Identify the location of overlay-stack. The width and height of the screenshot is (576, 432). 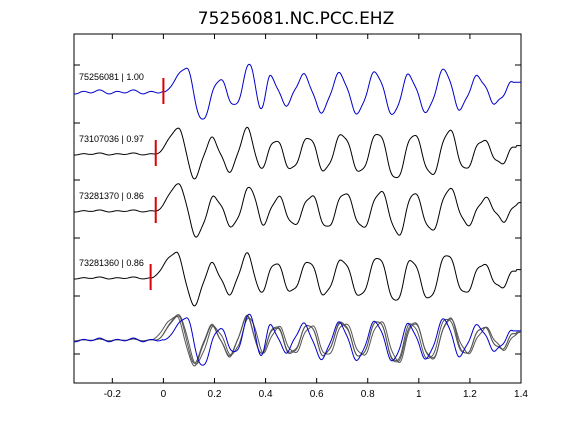
(297, 340).